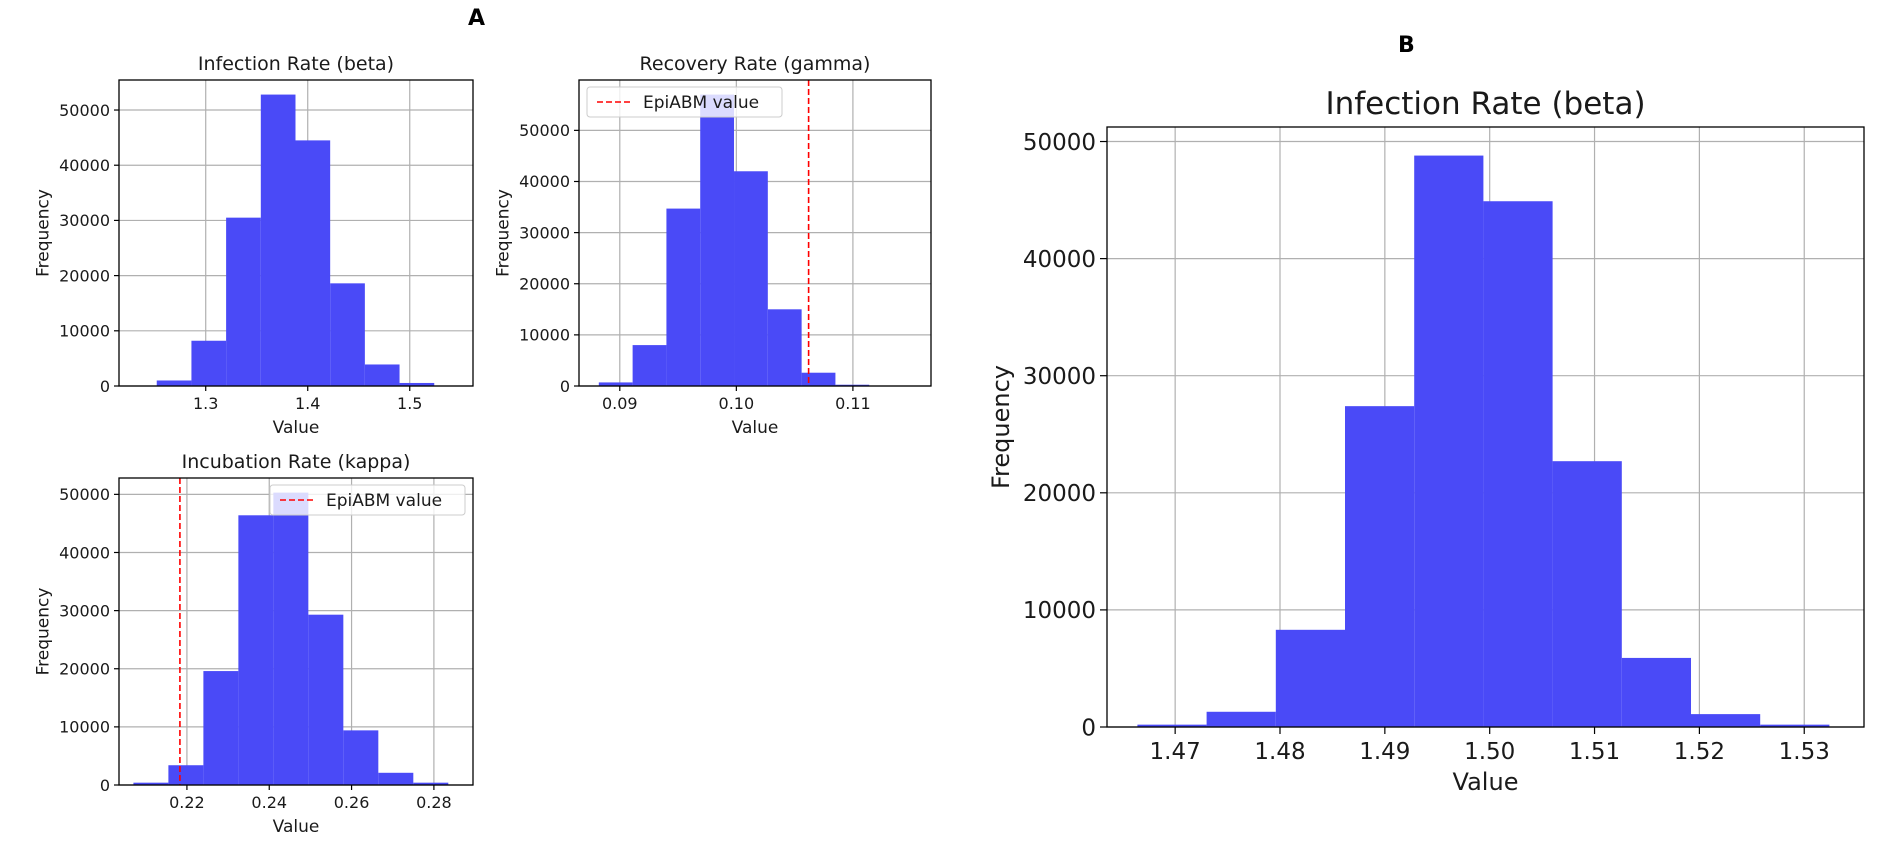  I want to click on x-tick-label: 1.53, so click(1804, 752).